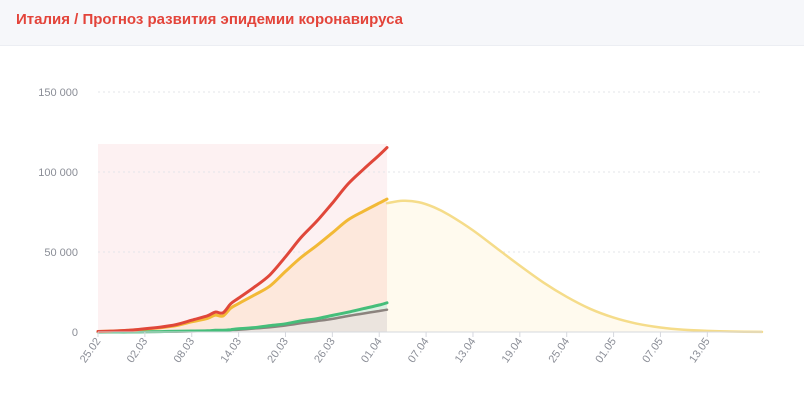 The image size is (804, 401). I want to click on y-axis-ticks: 0 50 000 100 000 150 000, so click(58, 213).